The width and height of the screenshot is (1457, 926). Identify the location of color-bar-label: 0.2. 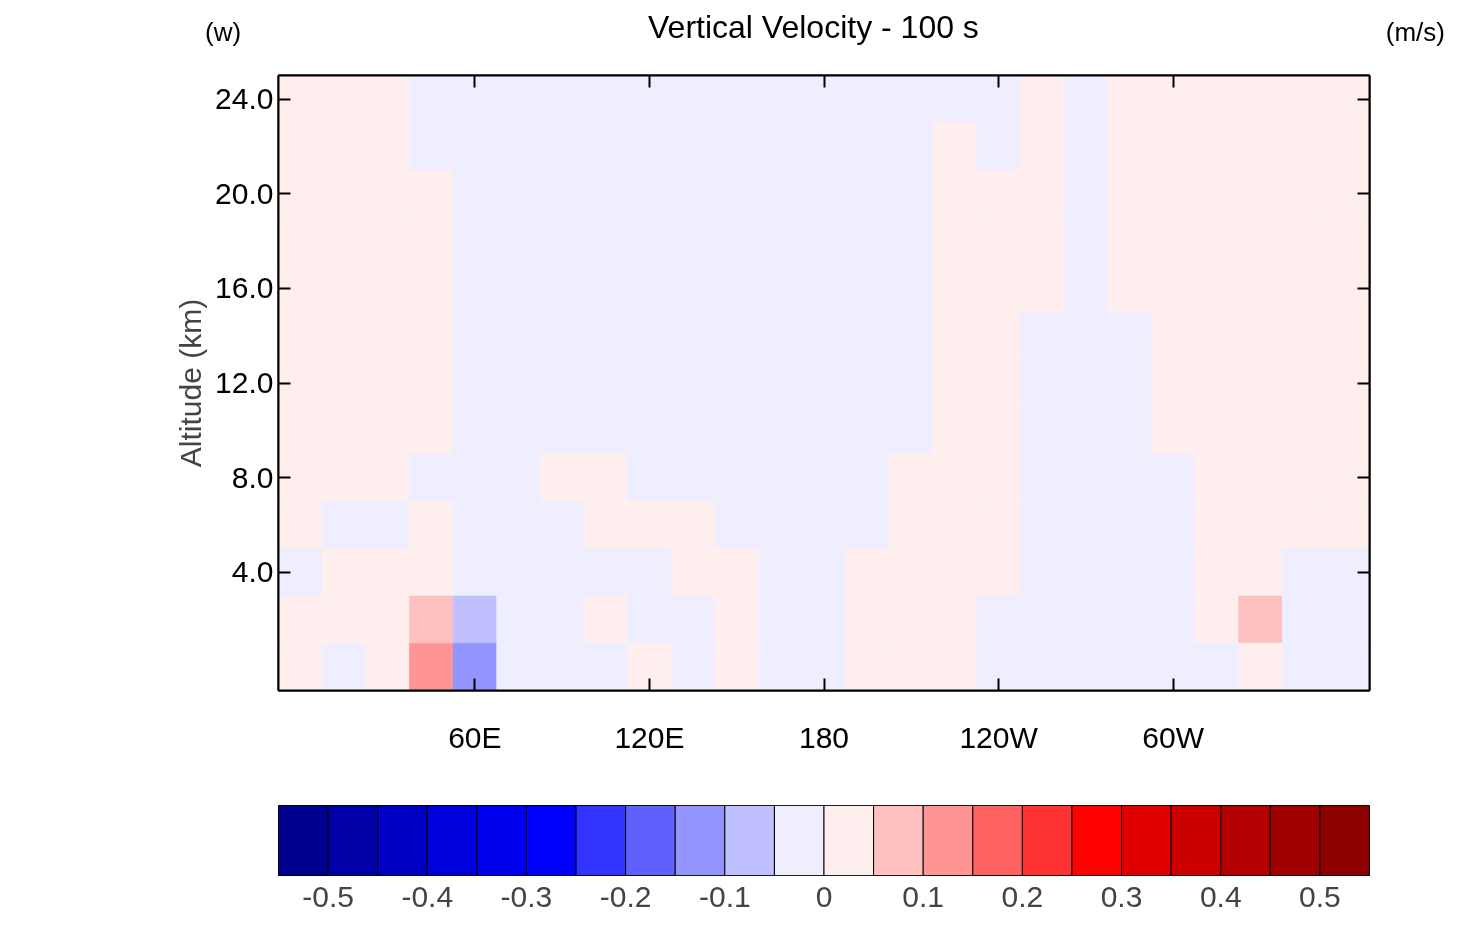
(1022, 896).